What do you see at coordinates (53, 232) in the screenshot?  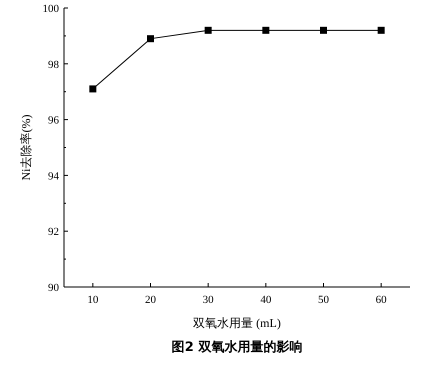 I see `y-tick-label: 92` at bounding box center [53, 232].